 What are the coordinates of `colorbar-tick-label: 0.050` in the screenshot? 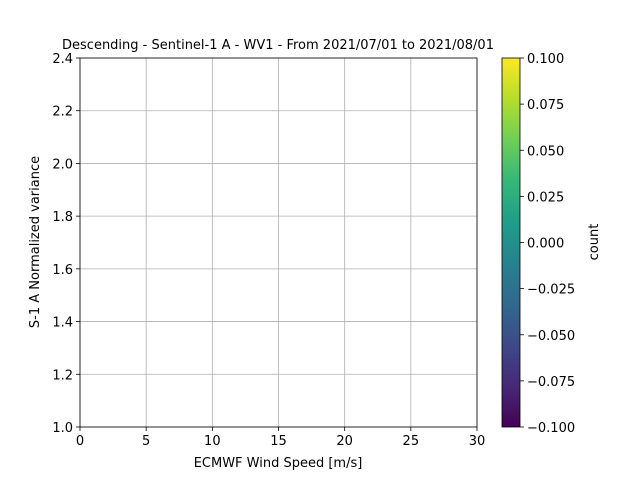 It's located at (545, 151).